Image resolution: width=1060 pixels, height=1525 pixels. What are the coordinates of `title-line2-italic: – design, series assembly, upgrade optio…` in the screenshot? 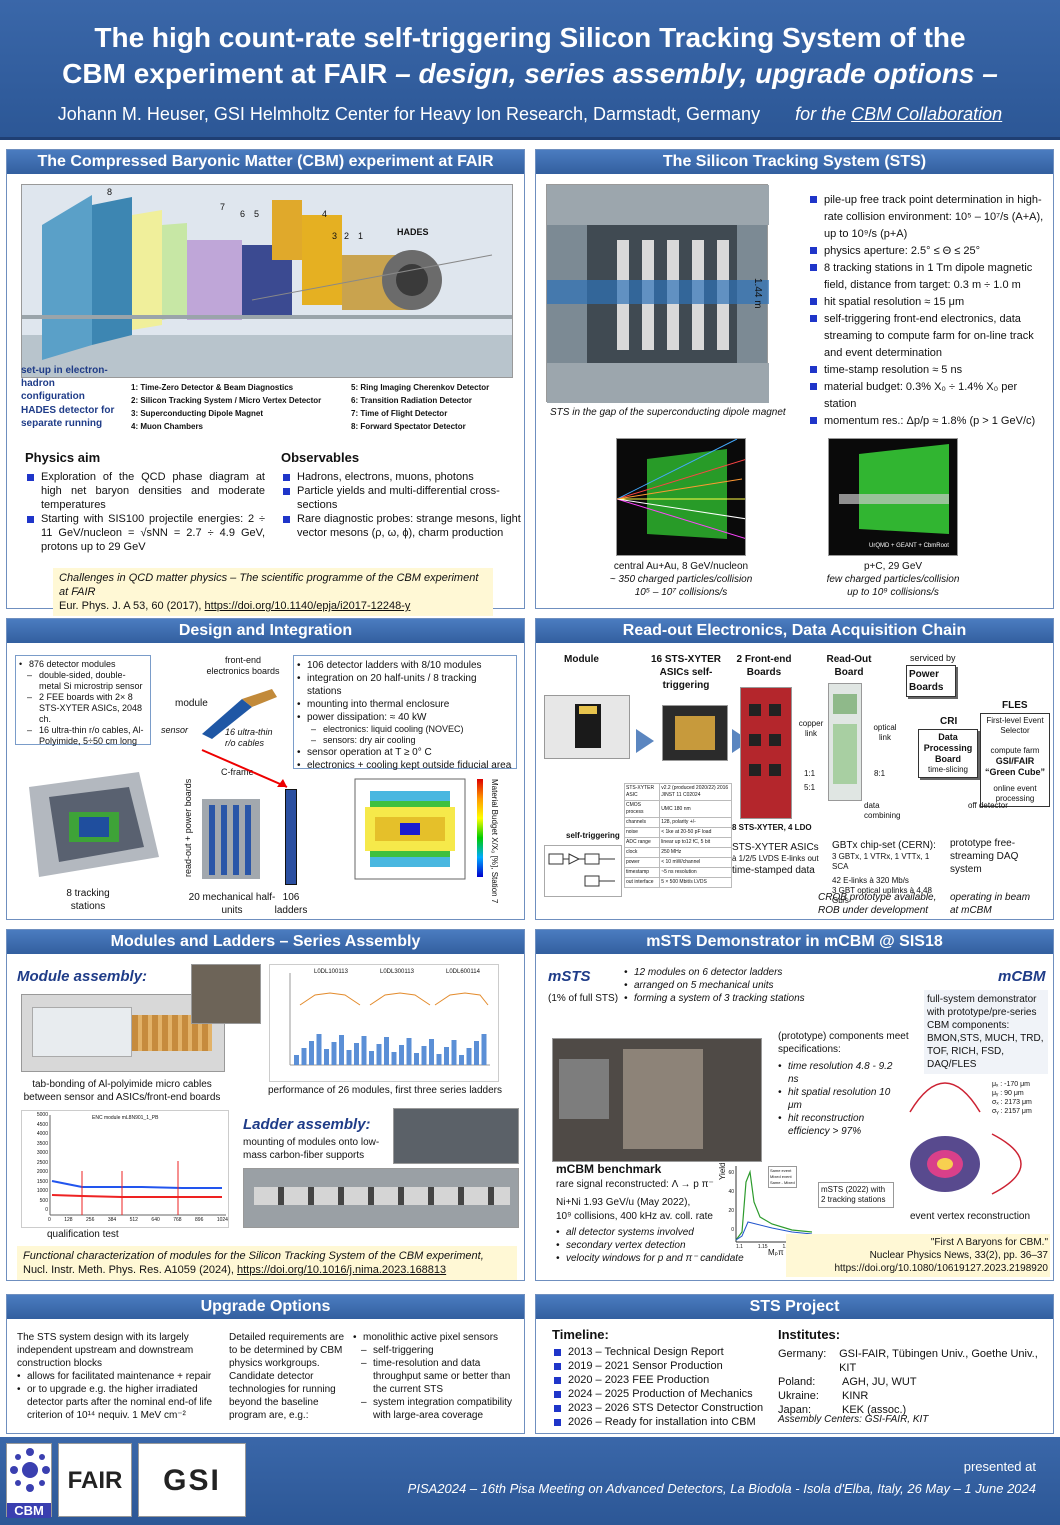 It's located at (696, 73).